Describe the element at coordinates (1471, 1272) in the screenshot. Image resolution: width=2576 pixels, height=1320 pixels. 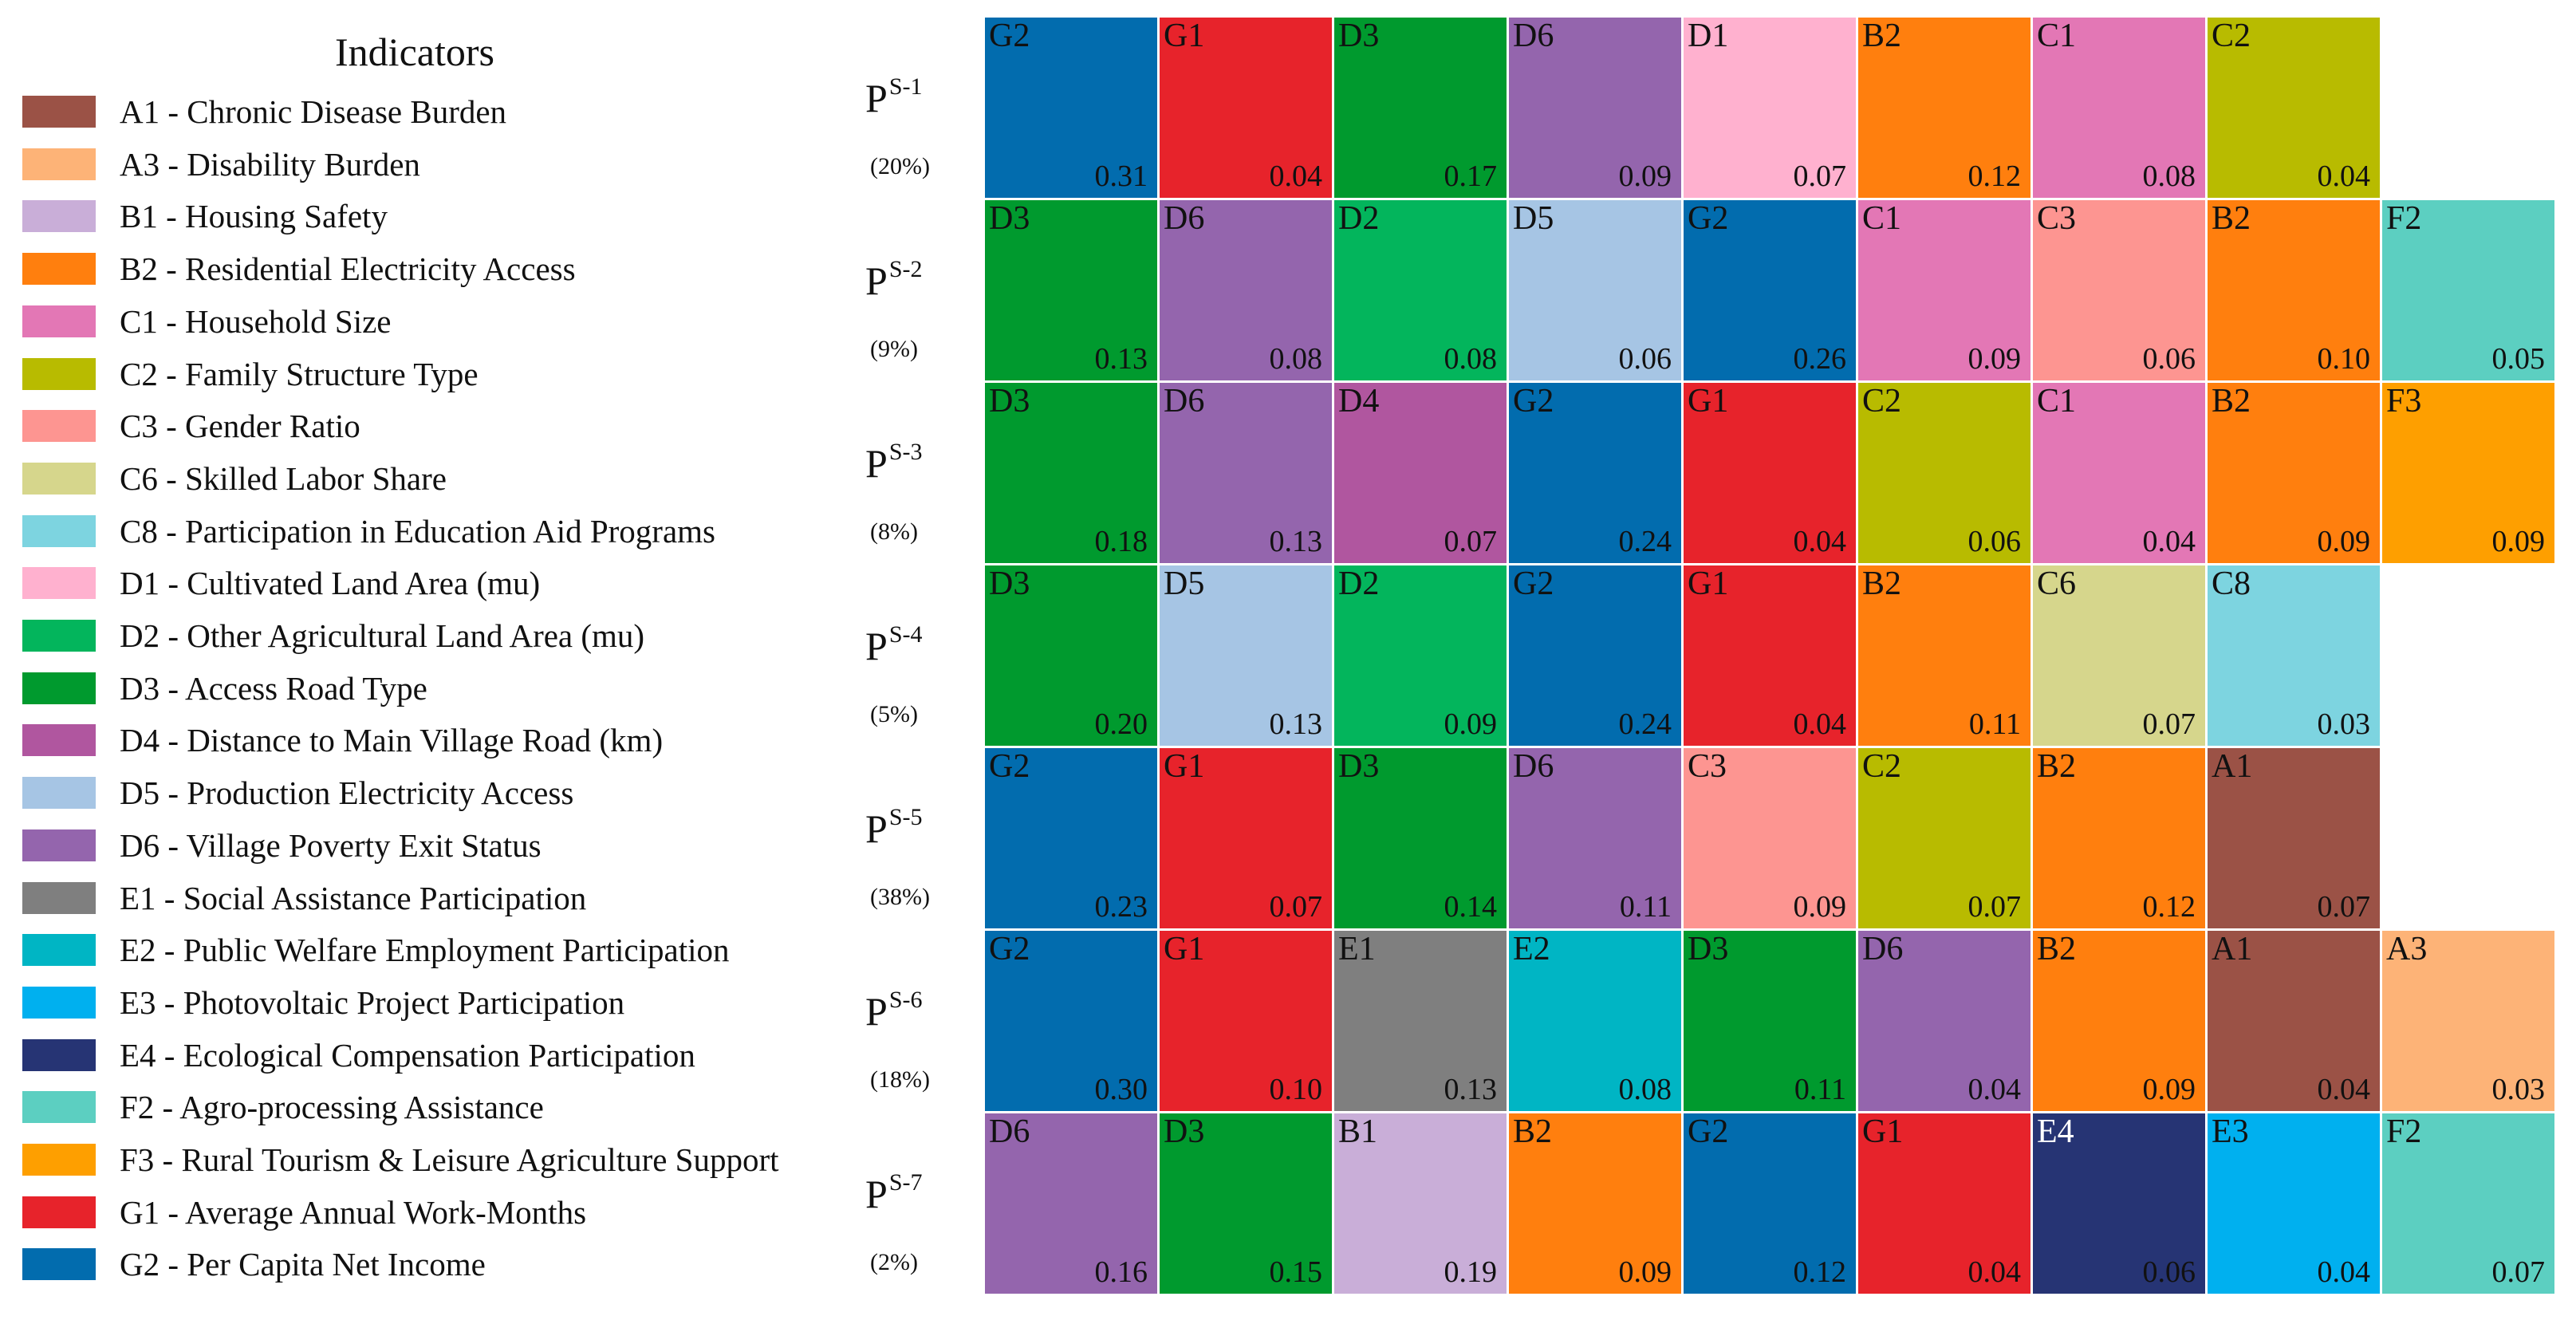
I see `cell-value: 0.19` at that location.